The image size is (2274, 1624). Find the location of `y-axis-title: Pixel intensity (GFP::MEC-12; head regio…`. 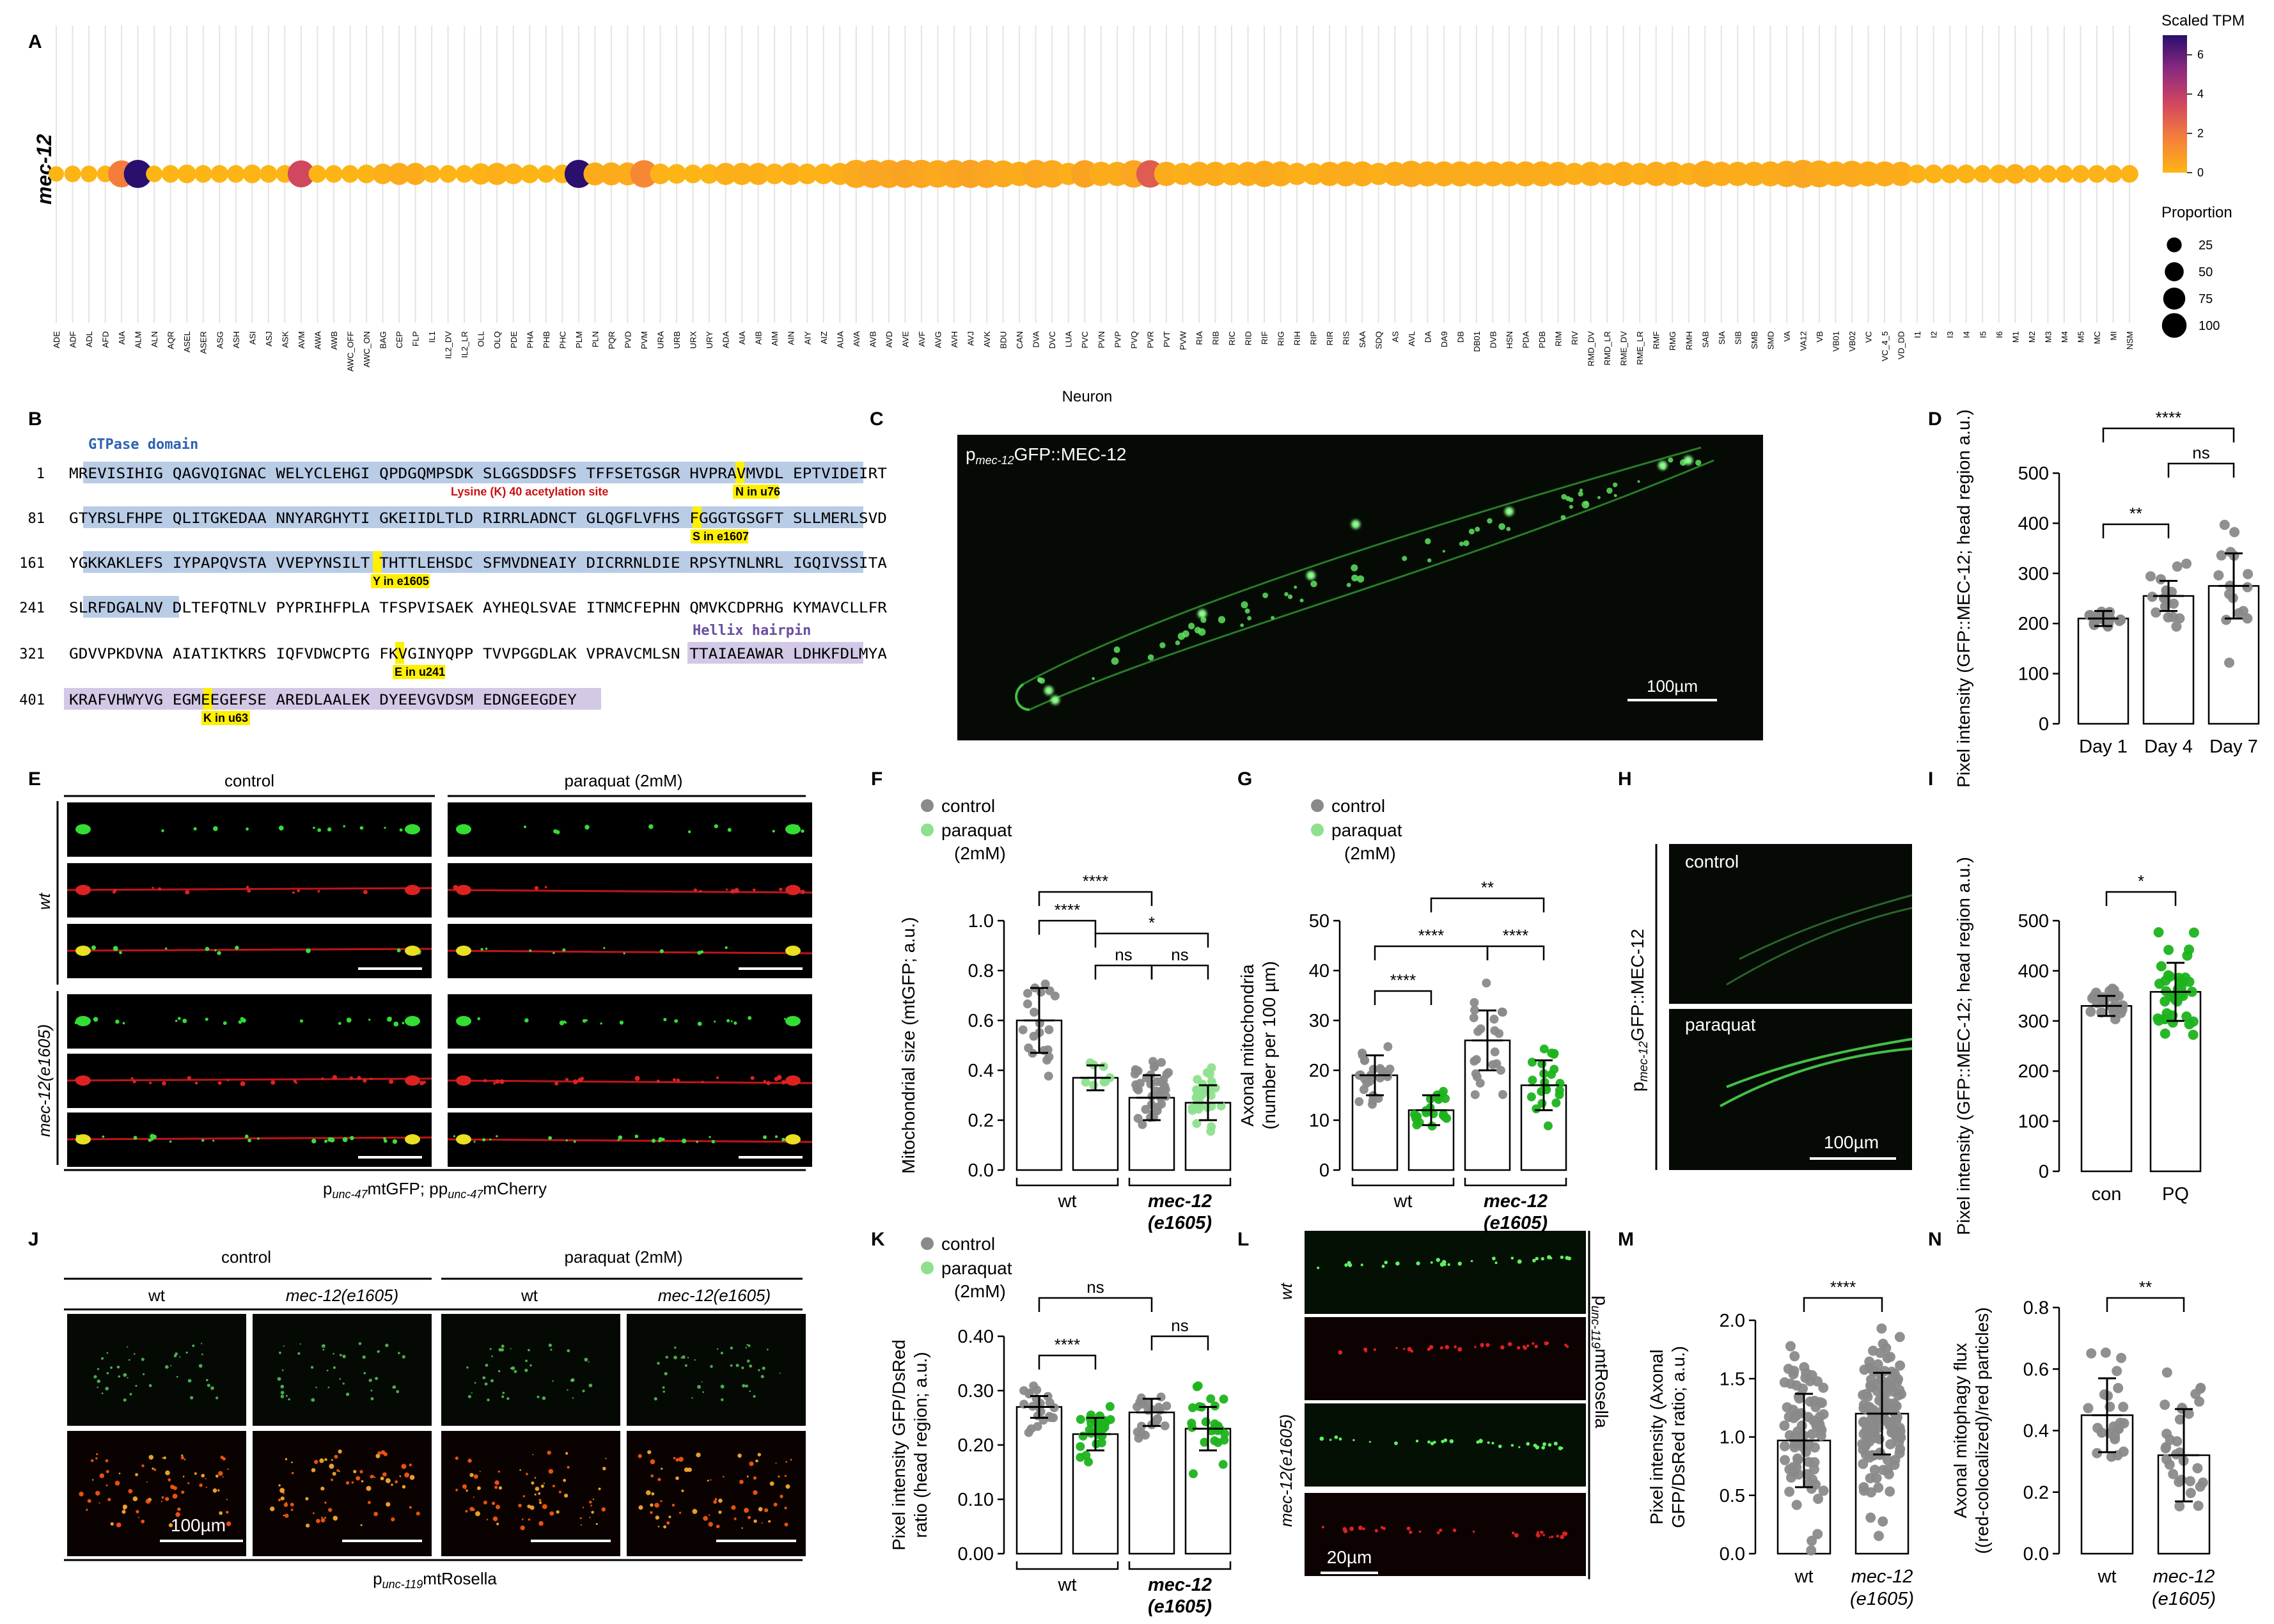

y-axis-title: Pixel intensity (GFP::MEC-12; head regio… is located at coordinates (1964, 1046).